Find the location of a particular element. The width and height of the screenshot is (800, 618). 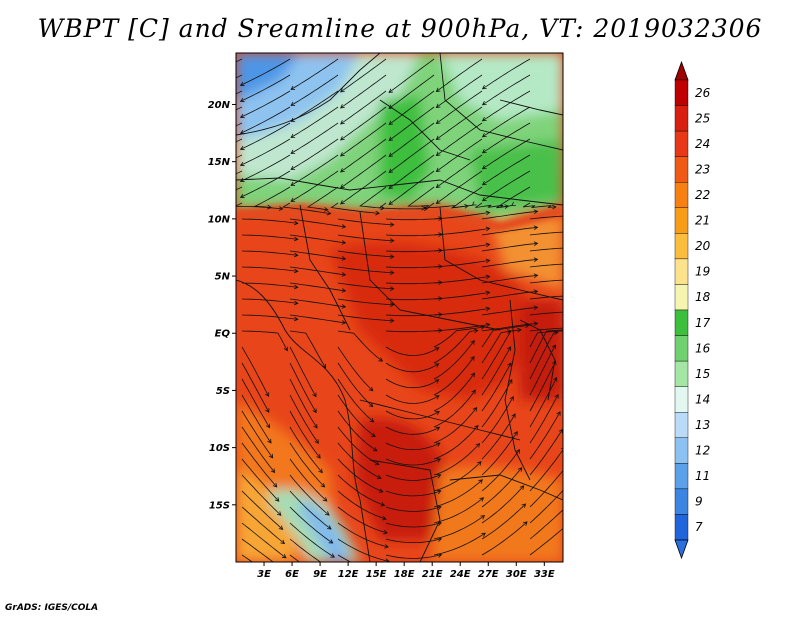

lon-label: 24E is located at coordinates (460, 574).